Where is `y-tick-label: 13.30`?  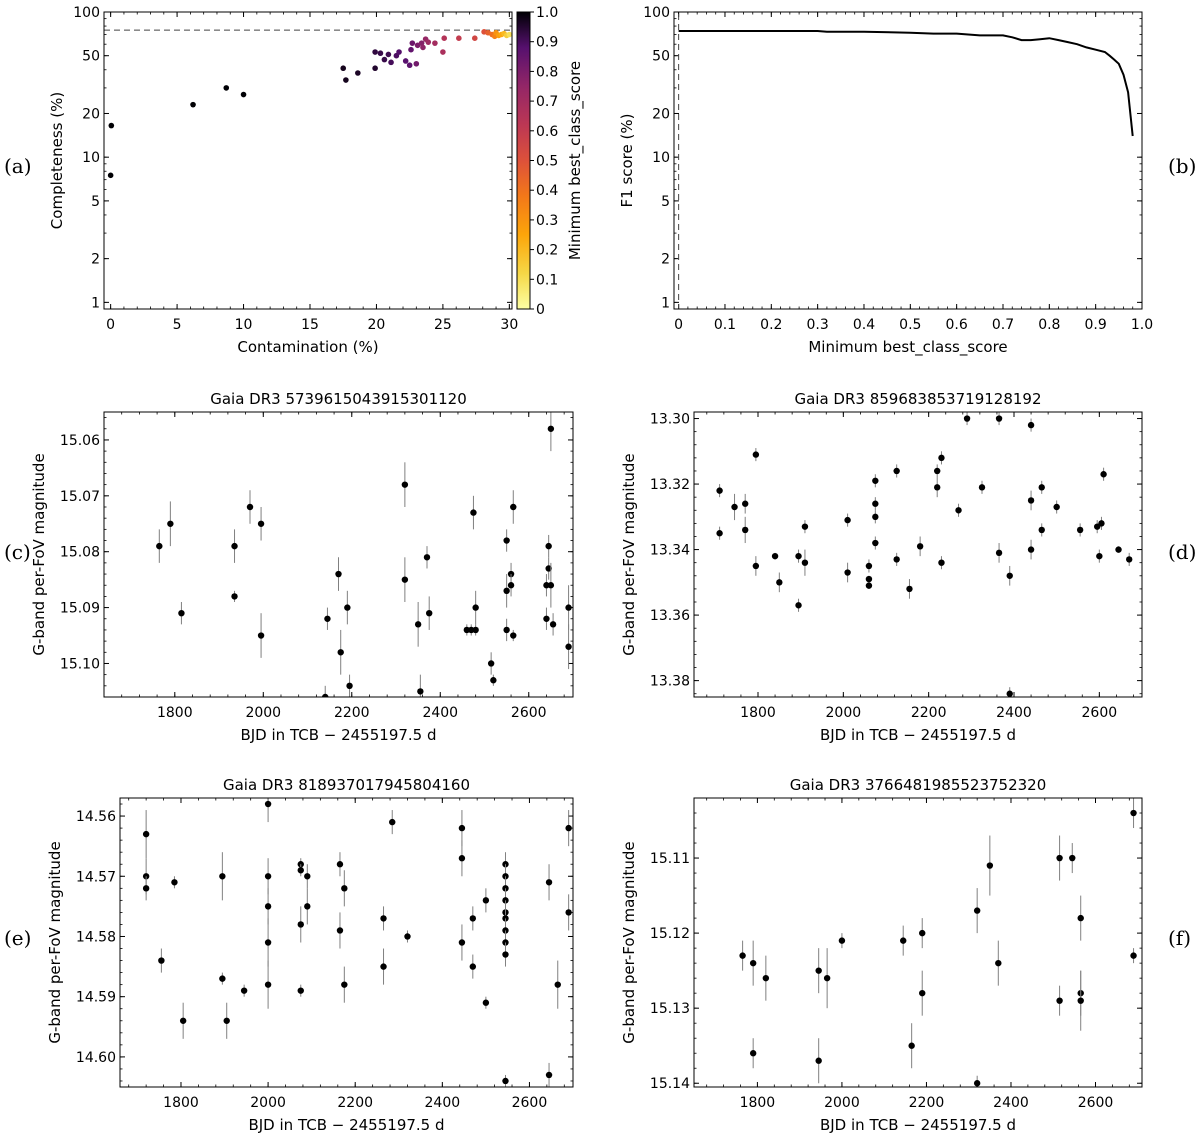 y-tick-label: 13.30 is located at coordinates (670, 420).